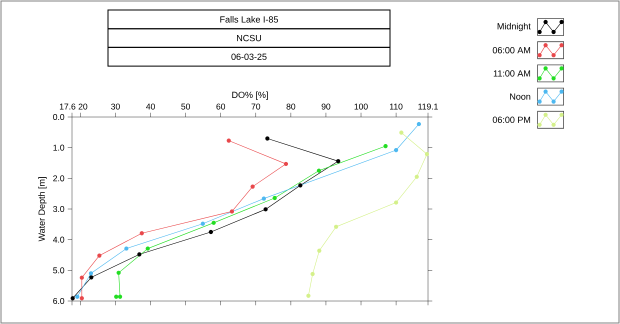  I want to click on x-tick-label: 90, so click(326, 107).